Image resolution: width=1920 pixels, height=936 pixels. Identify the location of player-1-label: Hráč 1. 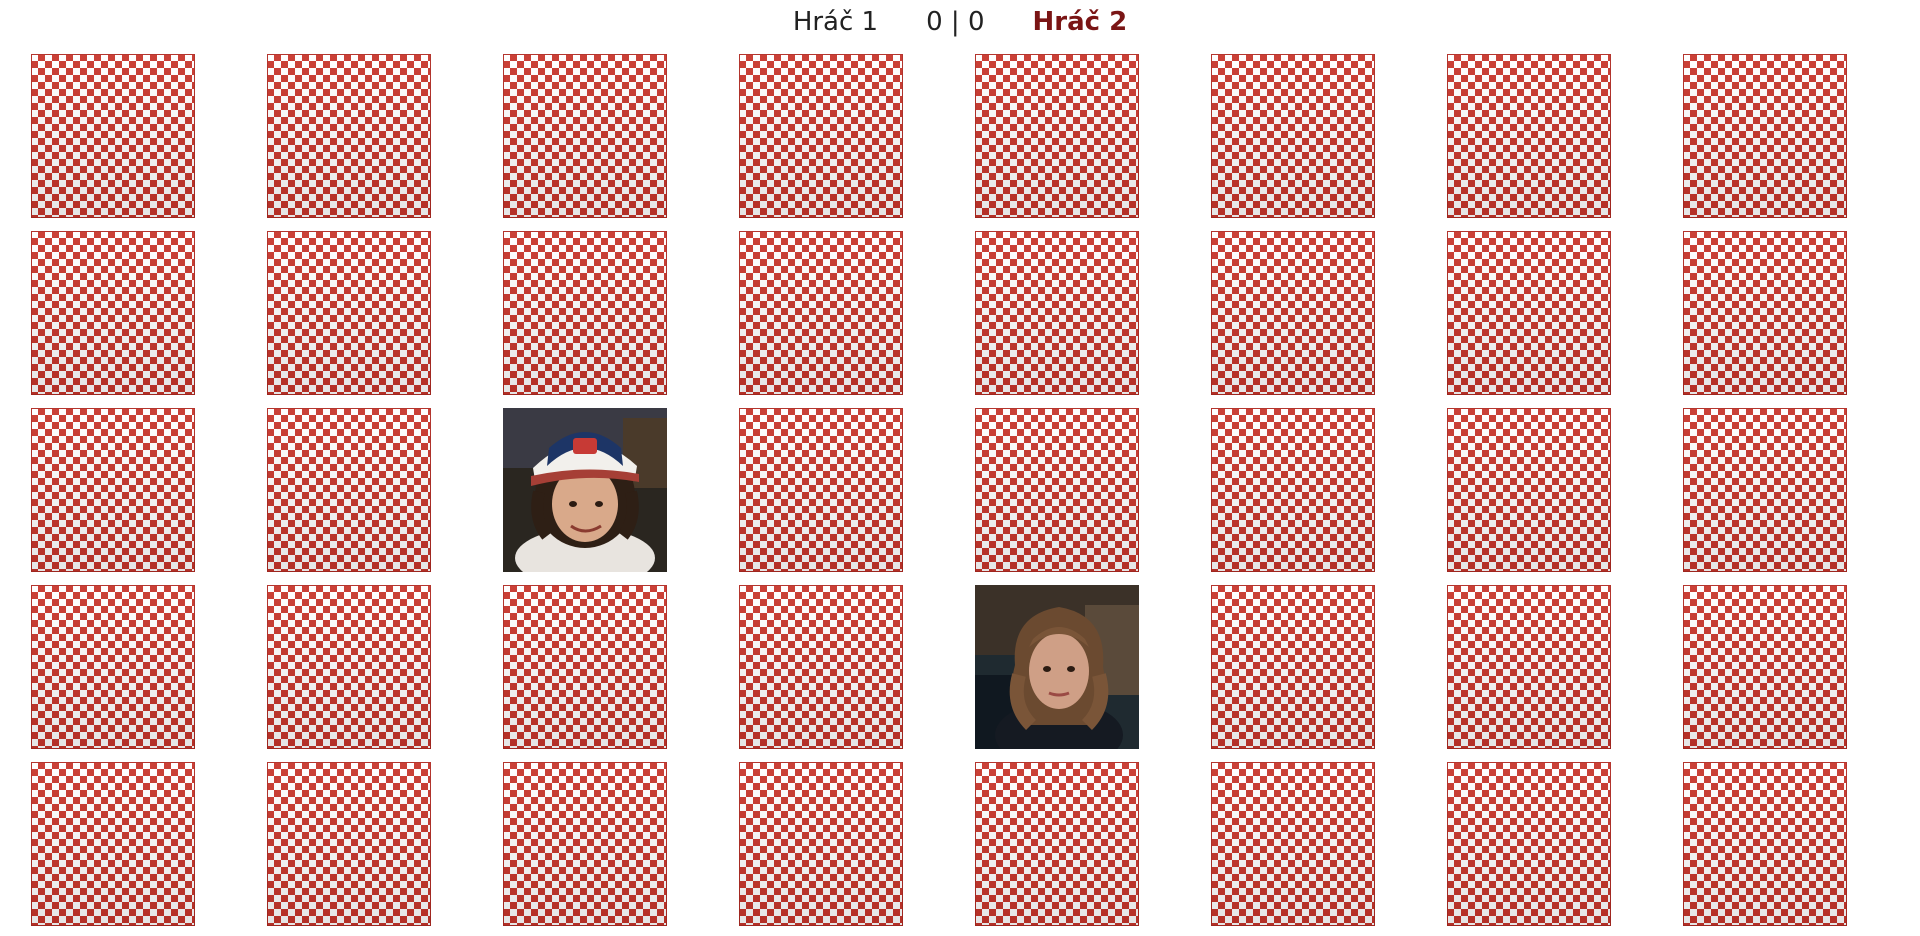
(835, 22).